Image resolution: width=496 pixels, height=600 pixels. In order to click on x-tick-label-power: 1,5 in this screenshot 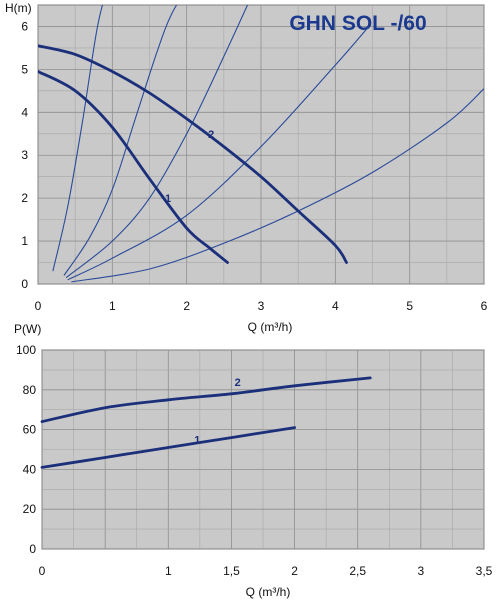, I will do `click(231, 571)`.